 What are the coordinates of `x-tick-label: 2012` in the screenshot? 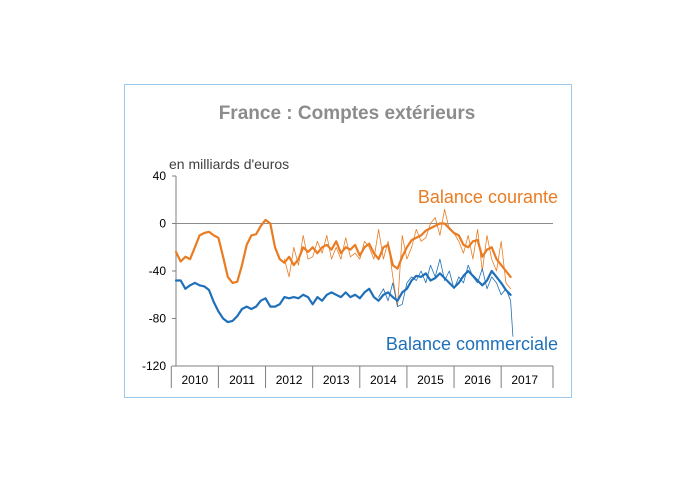 It's located at (289, 380).